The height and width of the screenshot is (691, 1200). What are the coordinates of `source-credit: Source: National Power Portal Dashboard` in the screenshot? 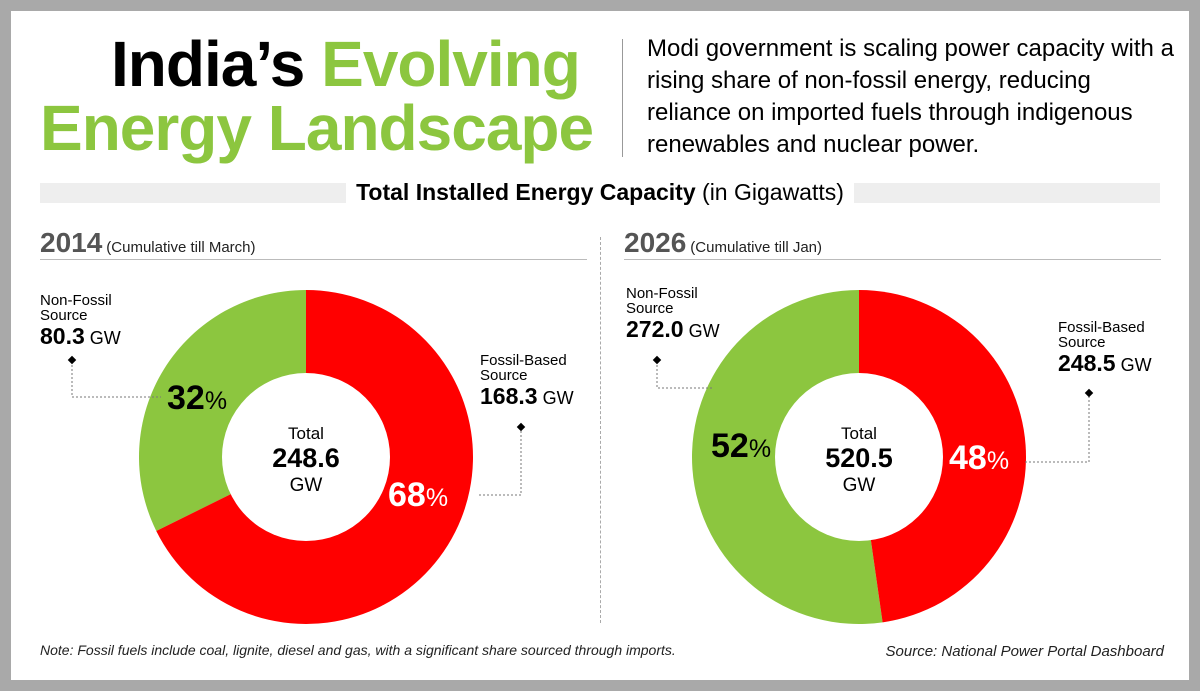 It's located at (1024, 651).